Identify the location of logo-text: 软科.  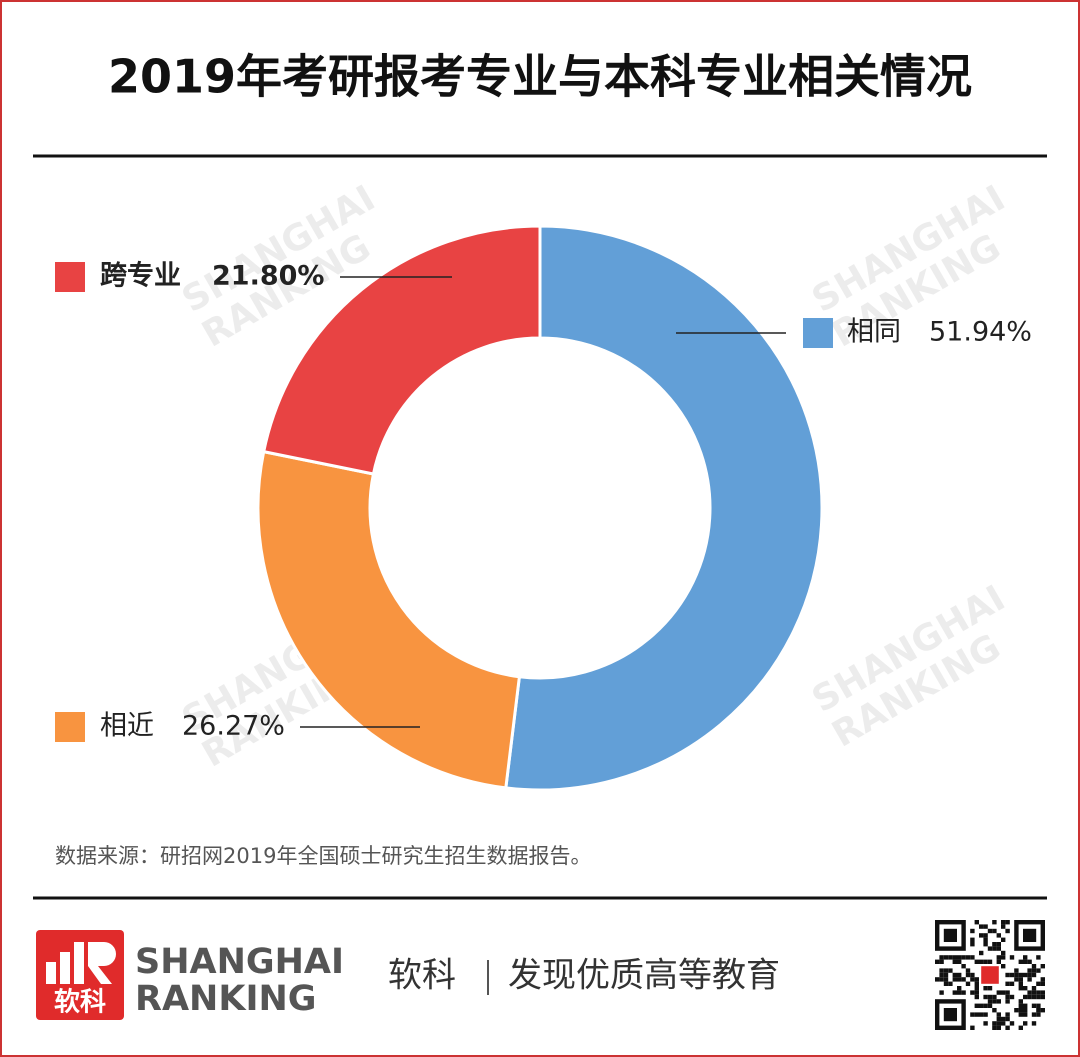
(80, 1003).